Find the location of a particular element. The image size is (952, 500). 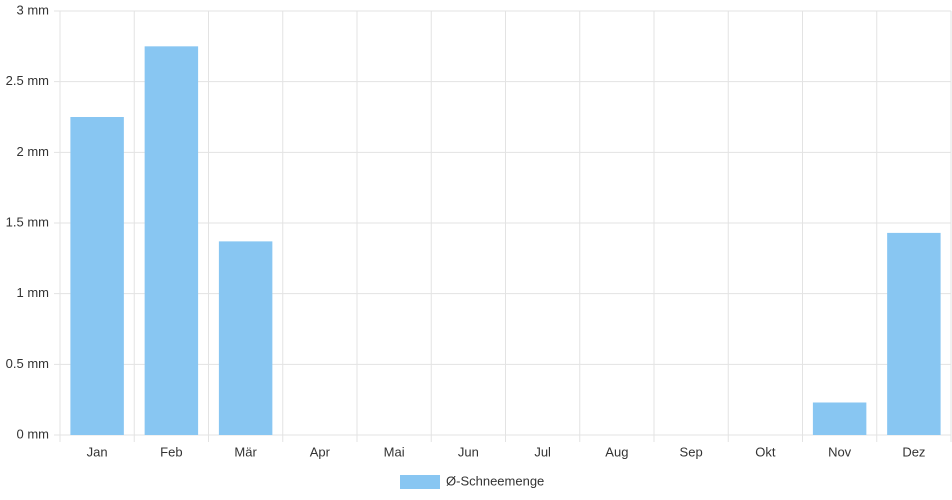

y-tick-label: 2 mm is located at coordinates (33, 151).